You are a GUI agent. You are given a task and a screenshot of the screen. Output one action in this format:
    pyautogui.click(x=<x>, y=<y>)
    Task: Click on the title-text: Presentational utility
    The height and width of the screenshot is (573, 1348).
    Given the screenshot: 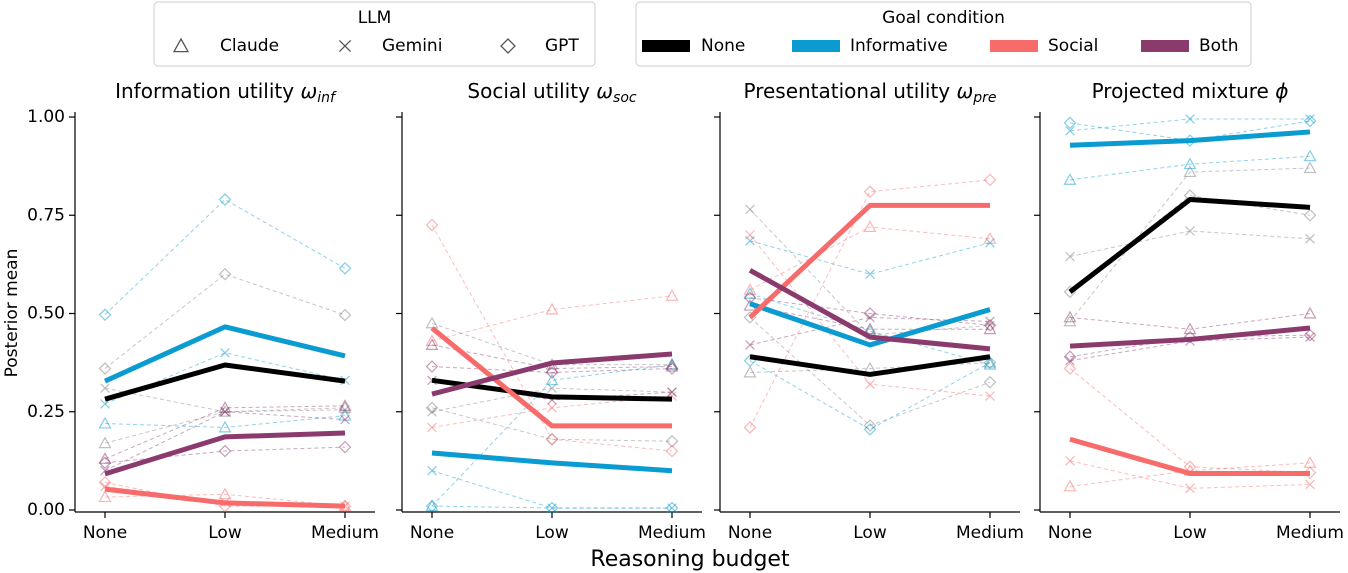 What is the action you would take?
    pyautogui.click(x=846, y=91)
    